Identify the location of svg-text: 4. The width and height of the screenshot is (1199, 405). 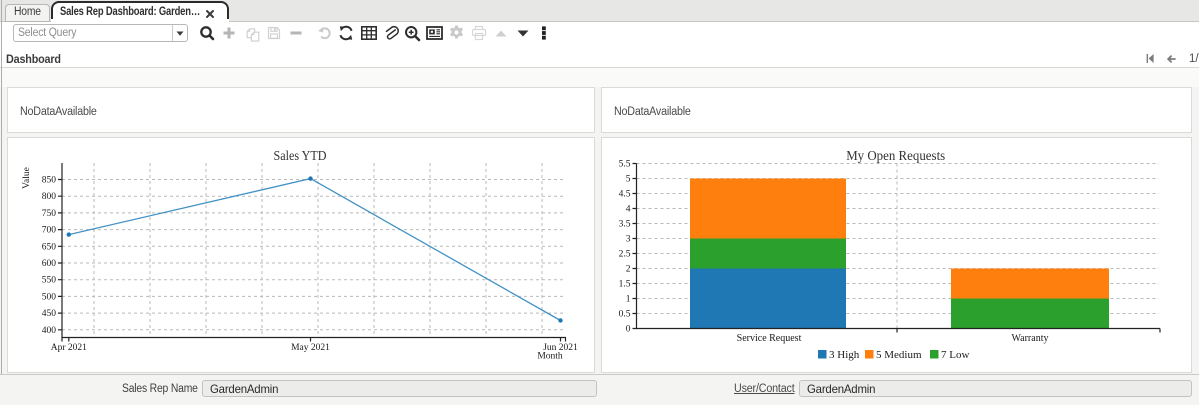
(628, 210).